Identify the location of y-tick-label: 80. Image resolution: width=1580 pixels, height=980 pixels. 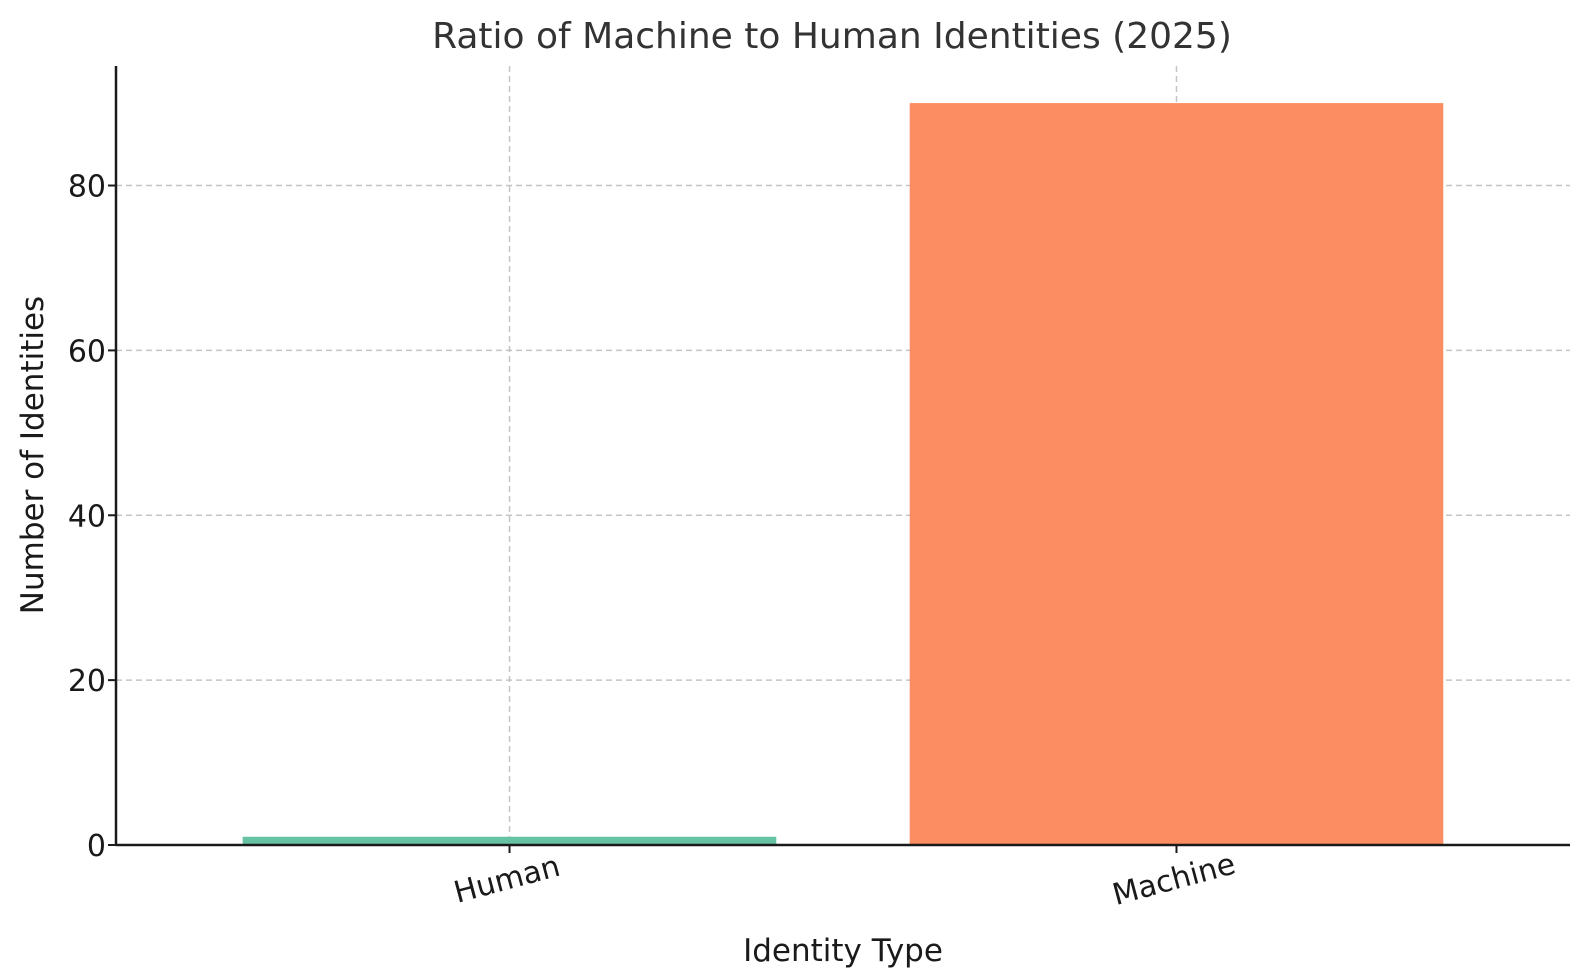
(87, 187).